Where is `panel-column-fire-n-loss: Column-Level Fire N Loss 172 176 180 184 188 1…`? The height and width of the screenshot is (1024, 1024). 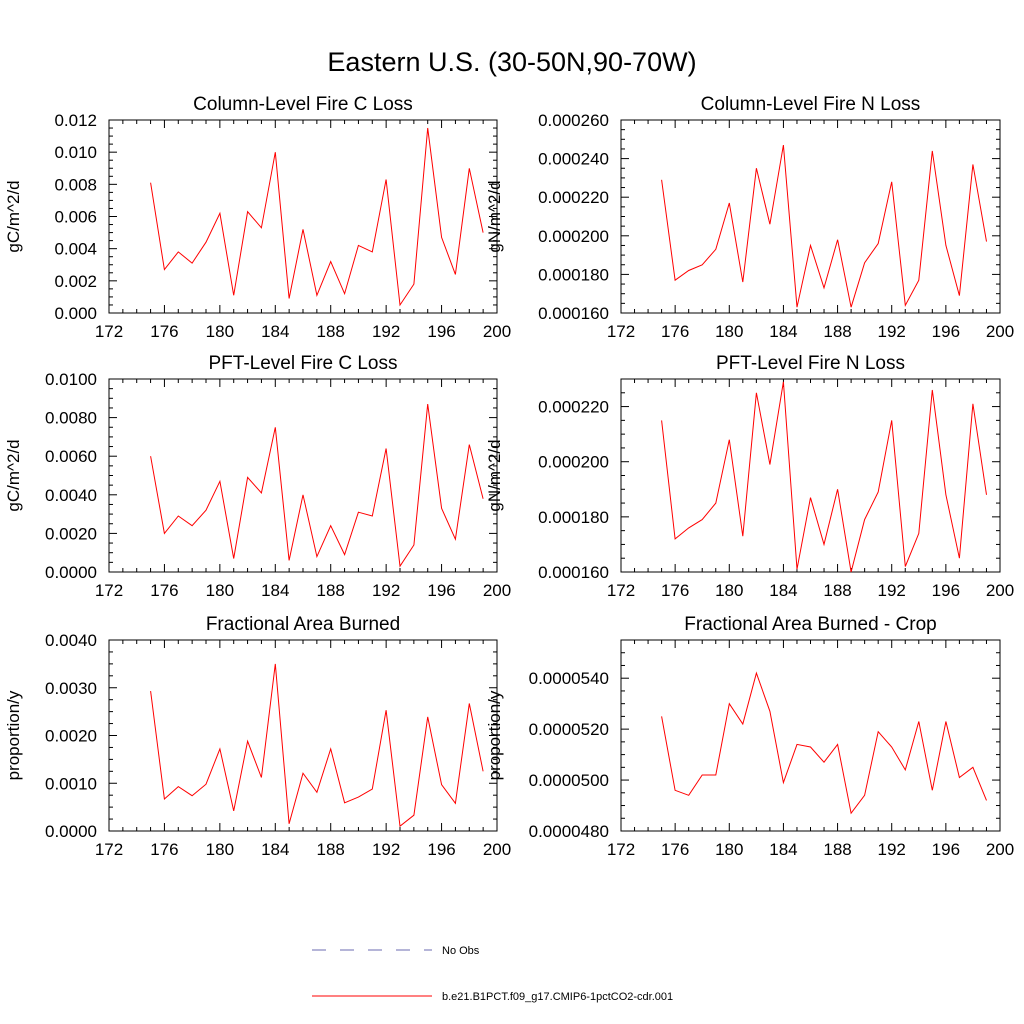
panel-column-fire-n-loss: Column-Level Fire N Loss 172 176 180 184 188 1… is located at coordinates (749, 217).